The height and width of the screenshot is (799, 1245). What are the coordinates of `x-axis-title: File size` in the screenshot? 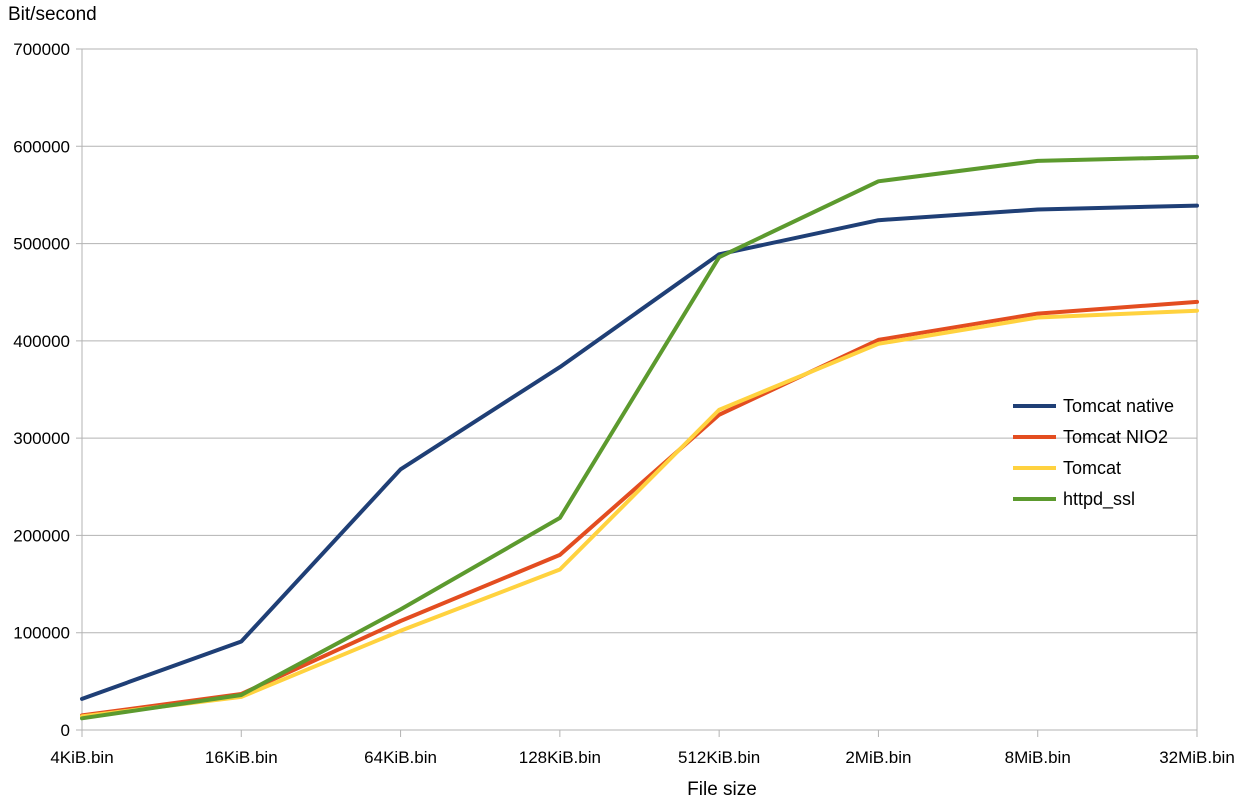 It's located at (722, 789).